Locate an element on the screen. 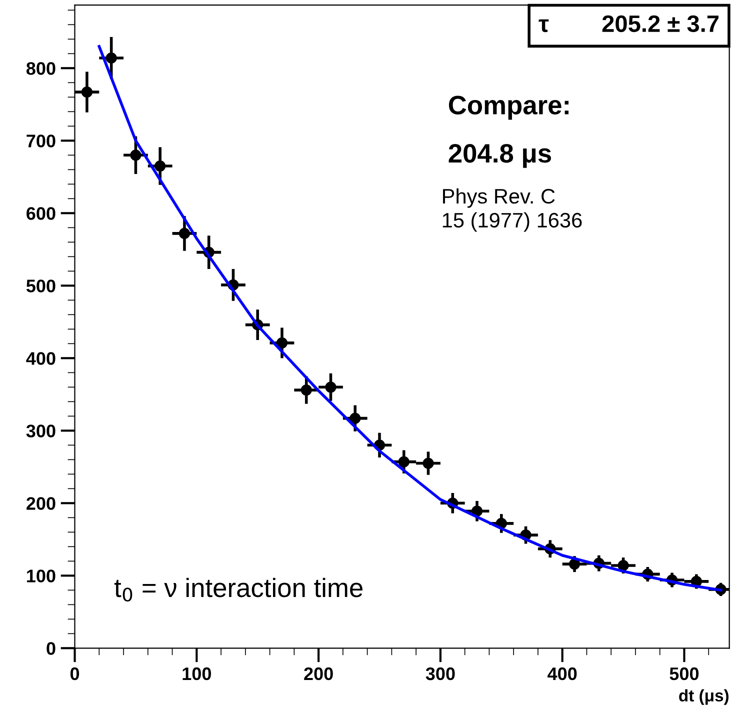 This screenshot has width=733, height=725. x-tick-label: 400 is located at coordinates (562, 673).